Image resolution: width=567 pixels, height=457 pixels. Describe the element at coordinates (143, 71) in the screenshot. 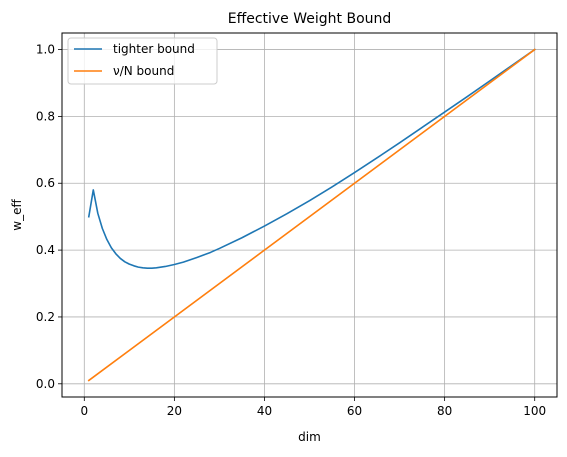

I see `legend-label-1: ν/N bound` at that location.